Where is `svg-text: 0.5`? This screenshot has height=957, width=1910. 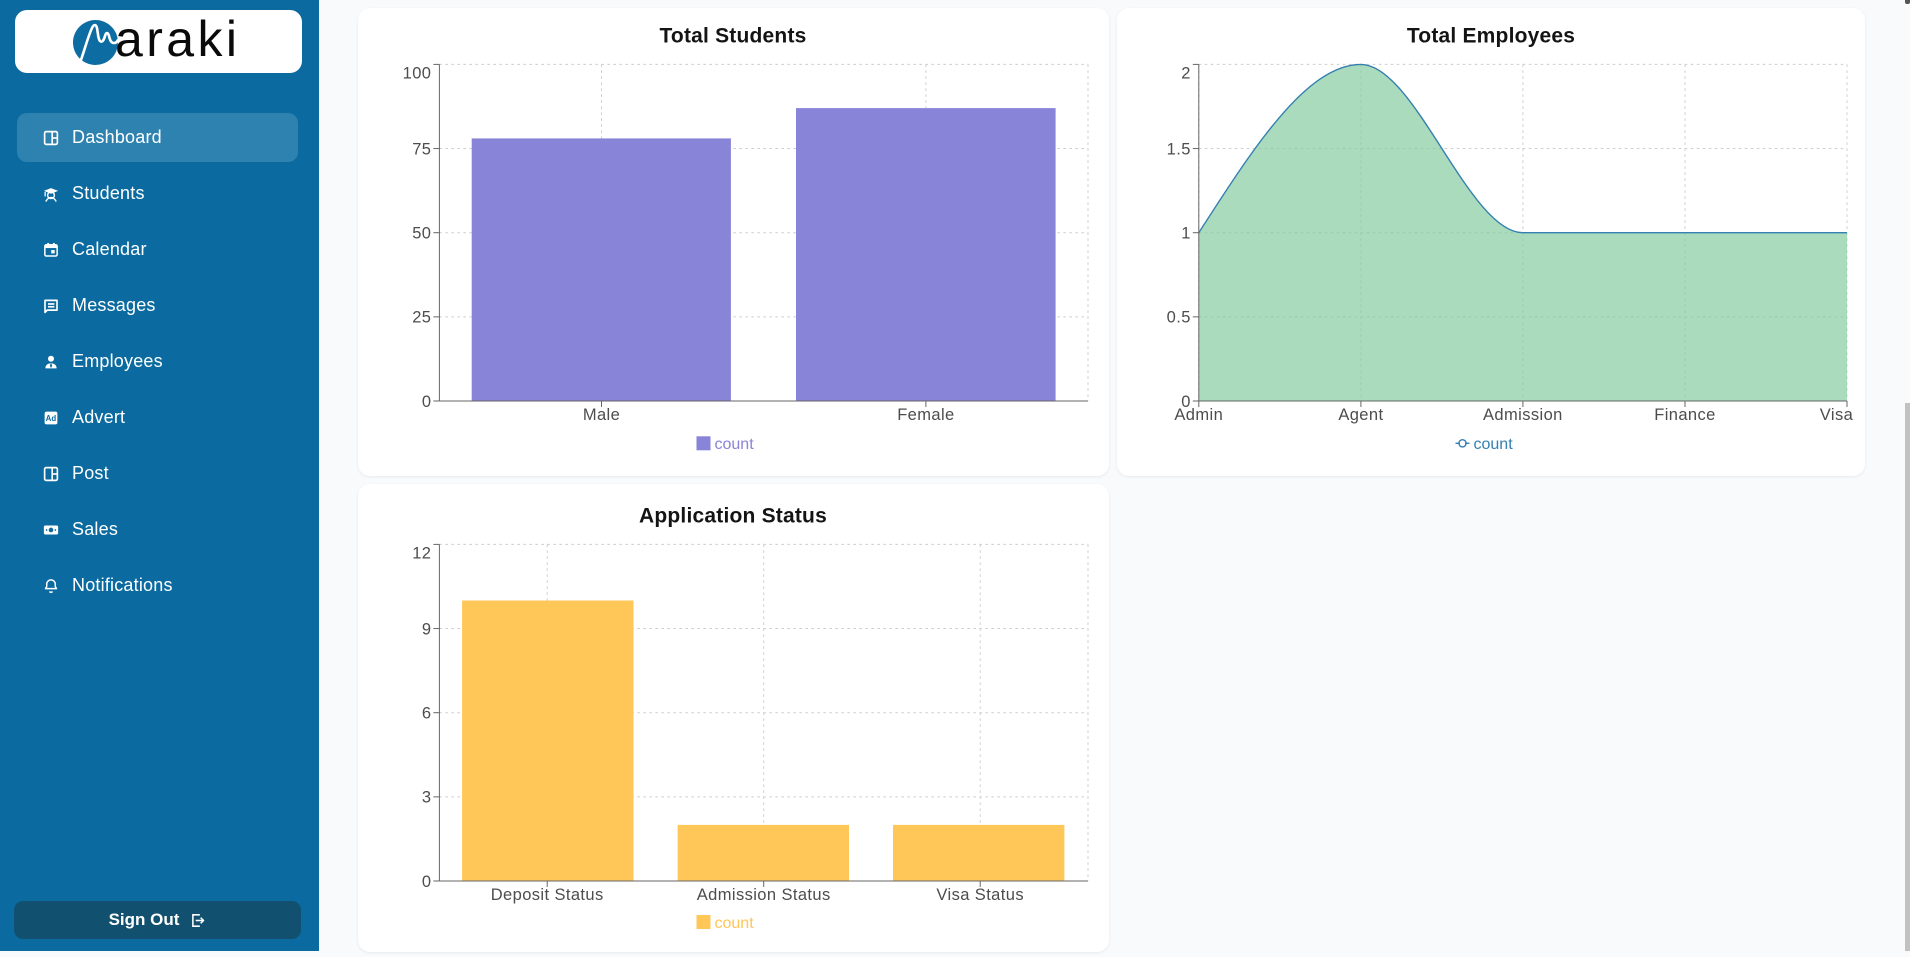 svg-text: 0.5 is located at coordinates (1179, 318).